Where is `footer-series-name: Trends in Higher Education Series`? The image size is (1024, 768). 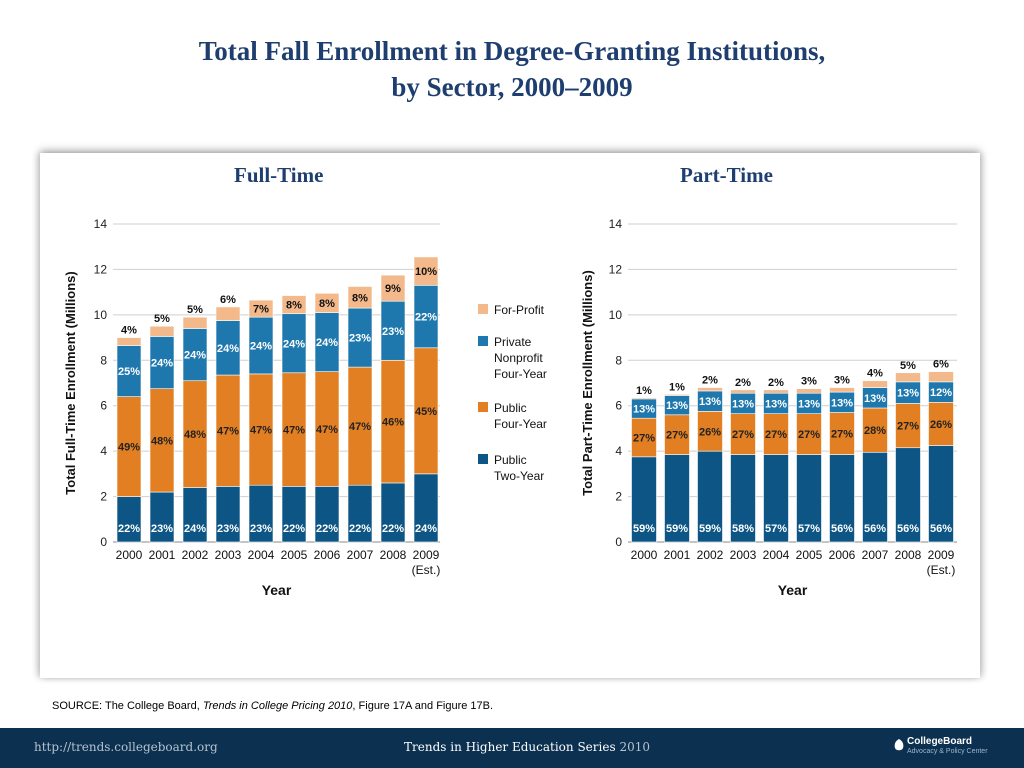 footer-series-name: Trends in Higher Education Series is located at coordinates (510, 747).